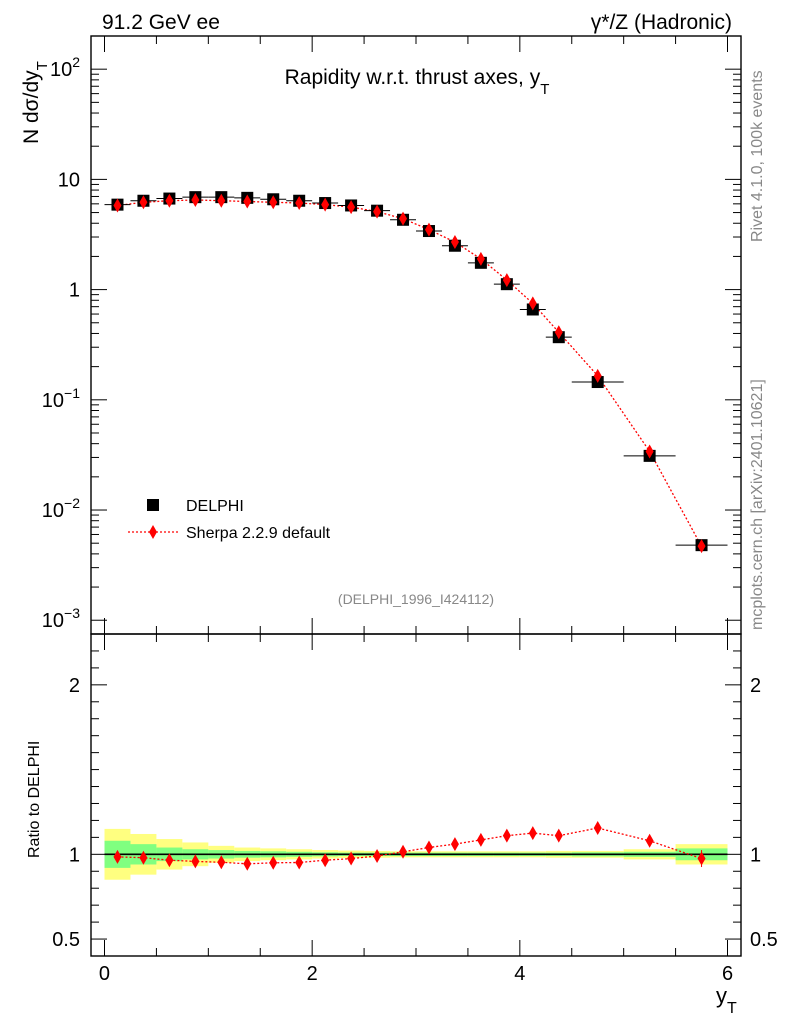  I want to click on chart-title-sub: T, so click(544, 89).